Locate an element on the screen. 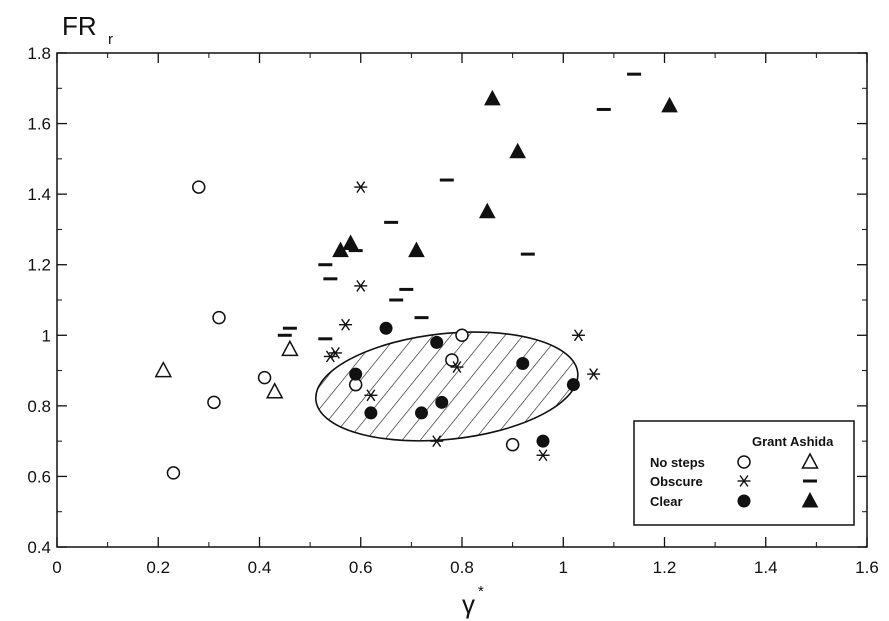 The width and height of the screenshot is (889, 621). x-tick-label: 0.6 is located at coordinates (361, 567).